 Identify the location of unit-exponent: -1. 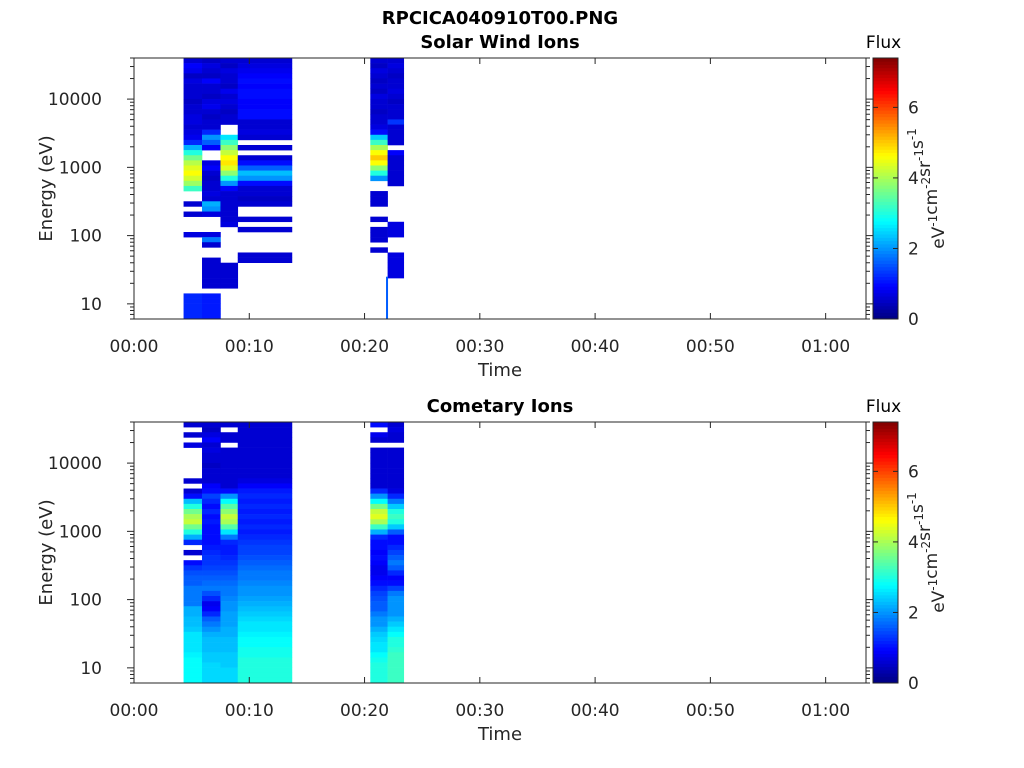
(919, 519).